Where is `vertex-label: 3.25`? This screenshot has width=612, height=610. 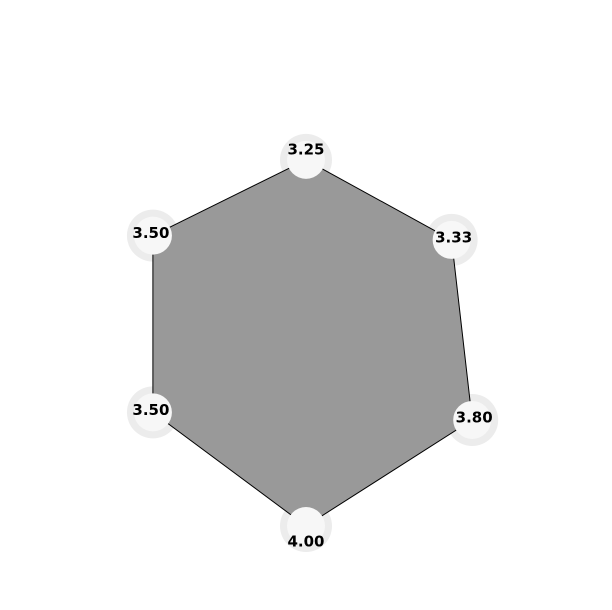
vertex-label: 3.25 is located at coordinates (305, 149).